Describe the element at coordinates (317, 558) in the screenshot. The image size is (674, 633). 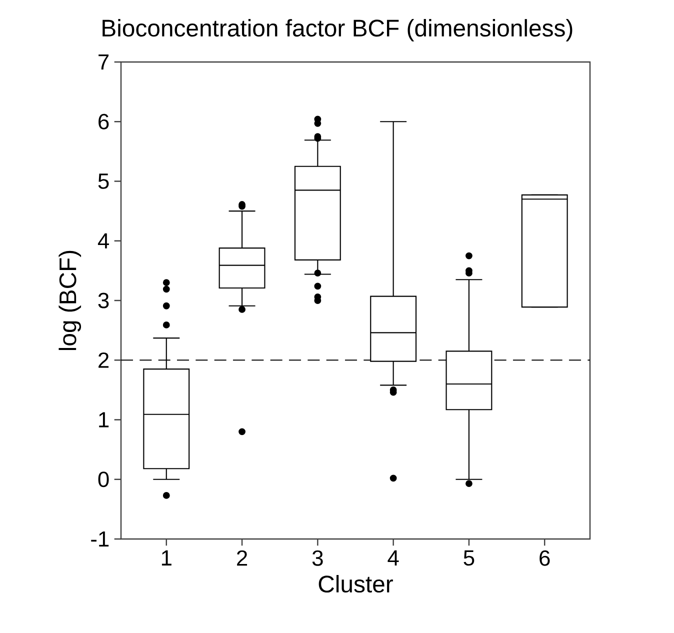
I see `x-tick-label: 3` at that location.